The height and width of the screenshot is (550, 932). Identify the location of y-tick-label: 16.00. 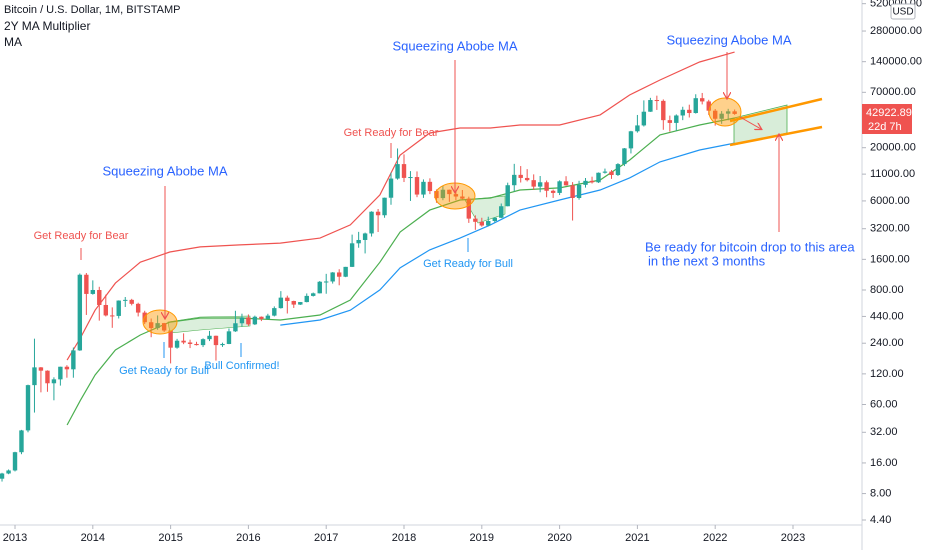
(884, 463).